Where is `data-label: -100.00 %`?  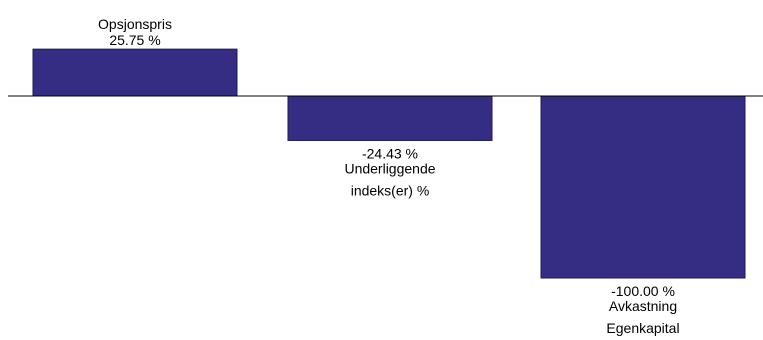
data-label: -100.00 % is located at coordinates (643, 291).